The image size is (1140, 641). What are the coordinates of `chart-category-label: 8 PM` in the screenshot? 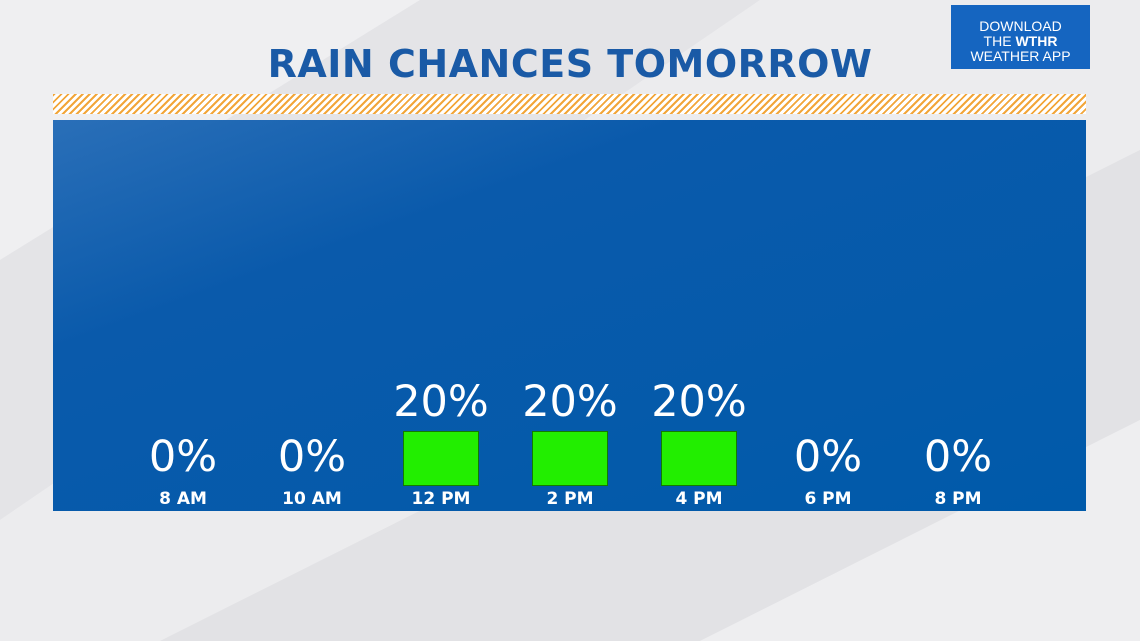 It's located at (958, 499).